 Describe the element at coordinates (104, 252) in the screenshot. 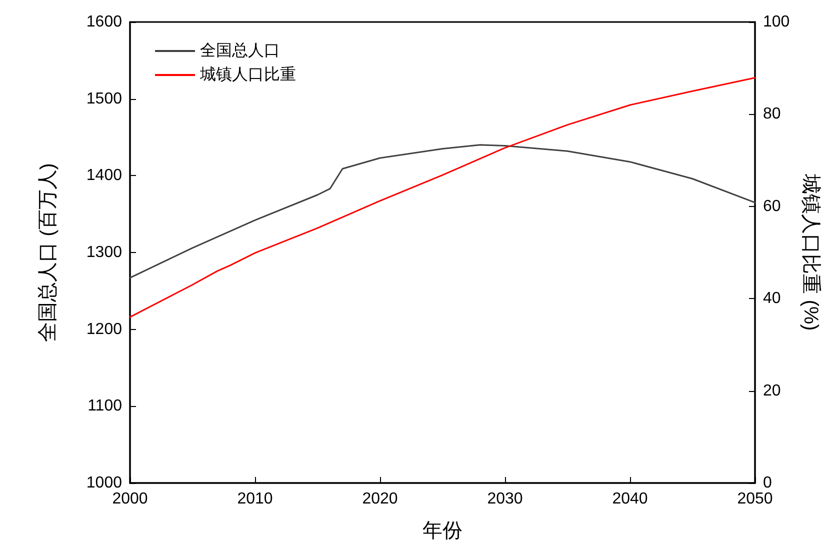

I see `y-tick-label: 1300` at that location.